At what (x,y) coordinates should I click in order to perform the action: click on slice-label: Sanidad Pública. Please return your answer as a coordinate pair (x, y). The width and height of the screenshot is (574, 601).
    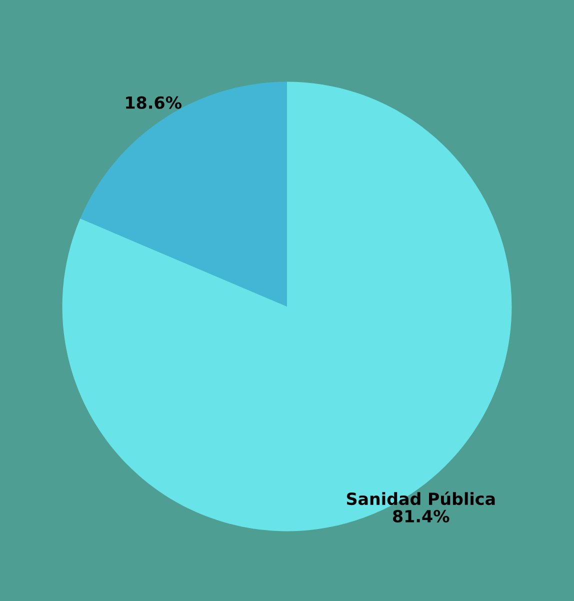
    Looking at the image, I should click on (420, 499).